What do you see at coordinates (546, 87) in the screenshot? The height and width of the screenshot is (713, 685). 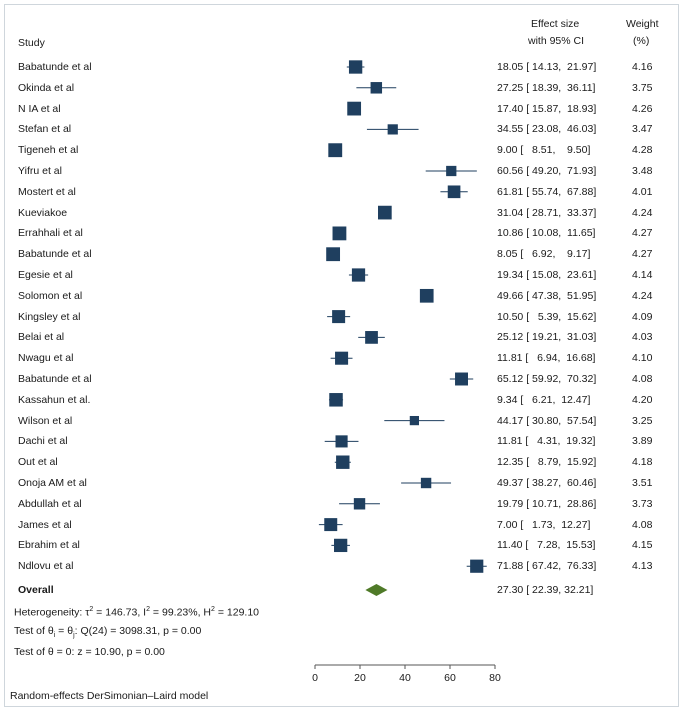 I see `study-effect-size: 27.25 [ 18.39, 36.11]` at bounding box center [546, 87].